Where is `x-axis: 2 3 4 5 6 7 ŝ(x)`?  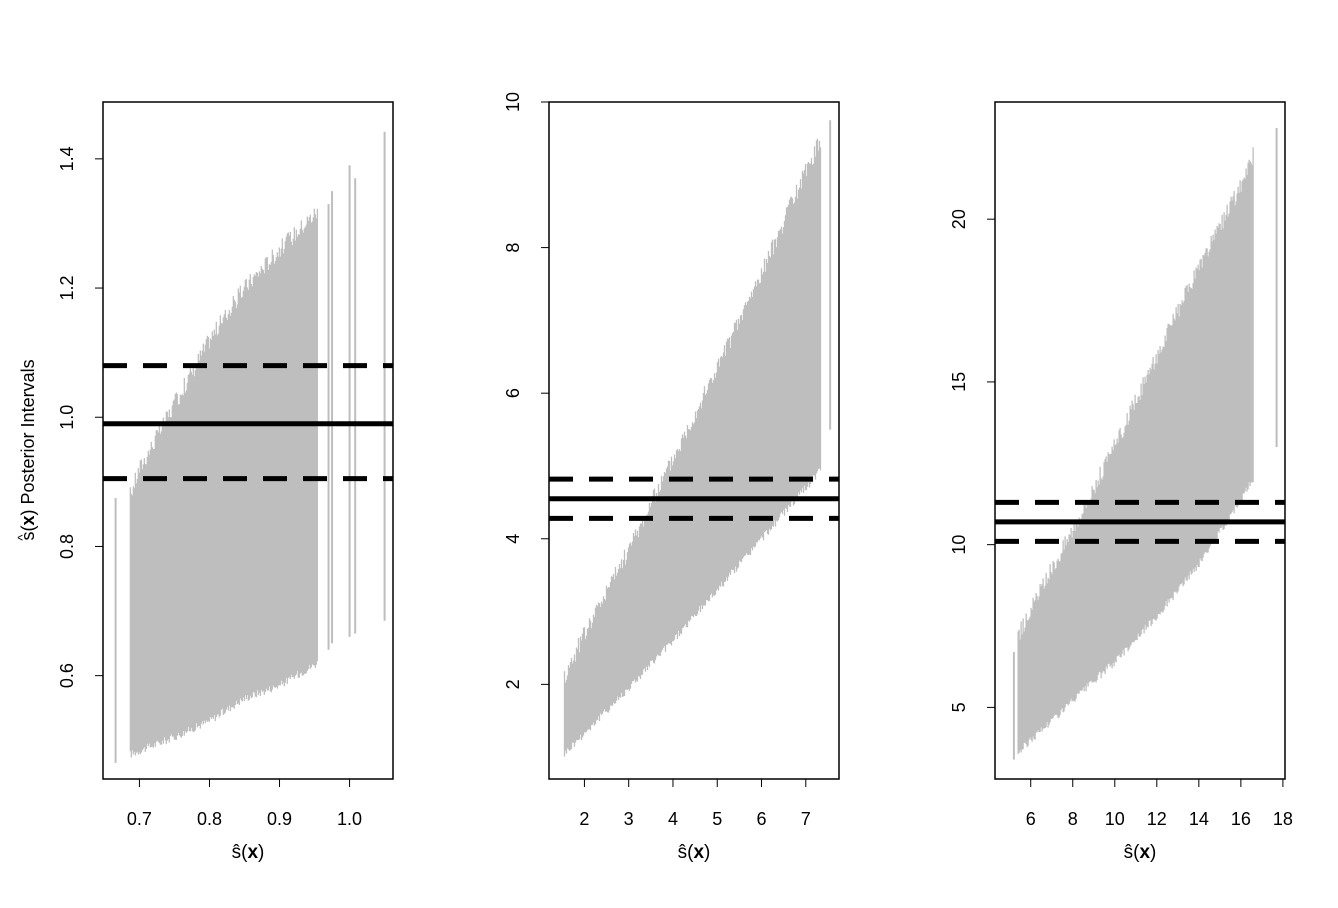
x-axis: 2 3 4 5 6 7 ŝ(x) is located at coordinates (695, 820).